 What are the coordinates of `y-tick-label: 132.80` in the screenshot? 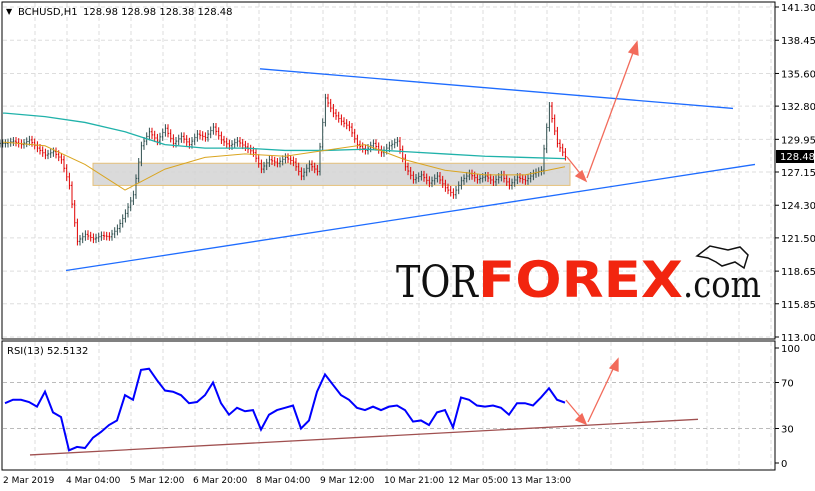 It's located at (798, 107).